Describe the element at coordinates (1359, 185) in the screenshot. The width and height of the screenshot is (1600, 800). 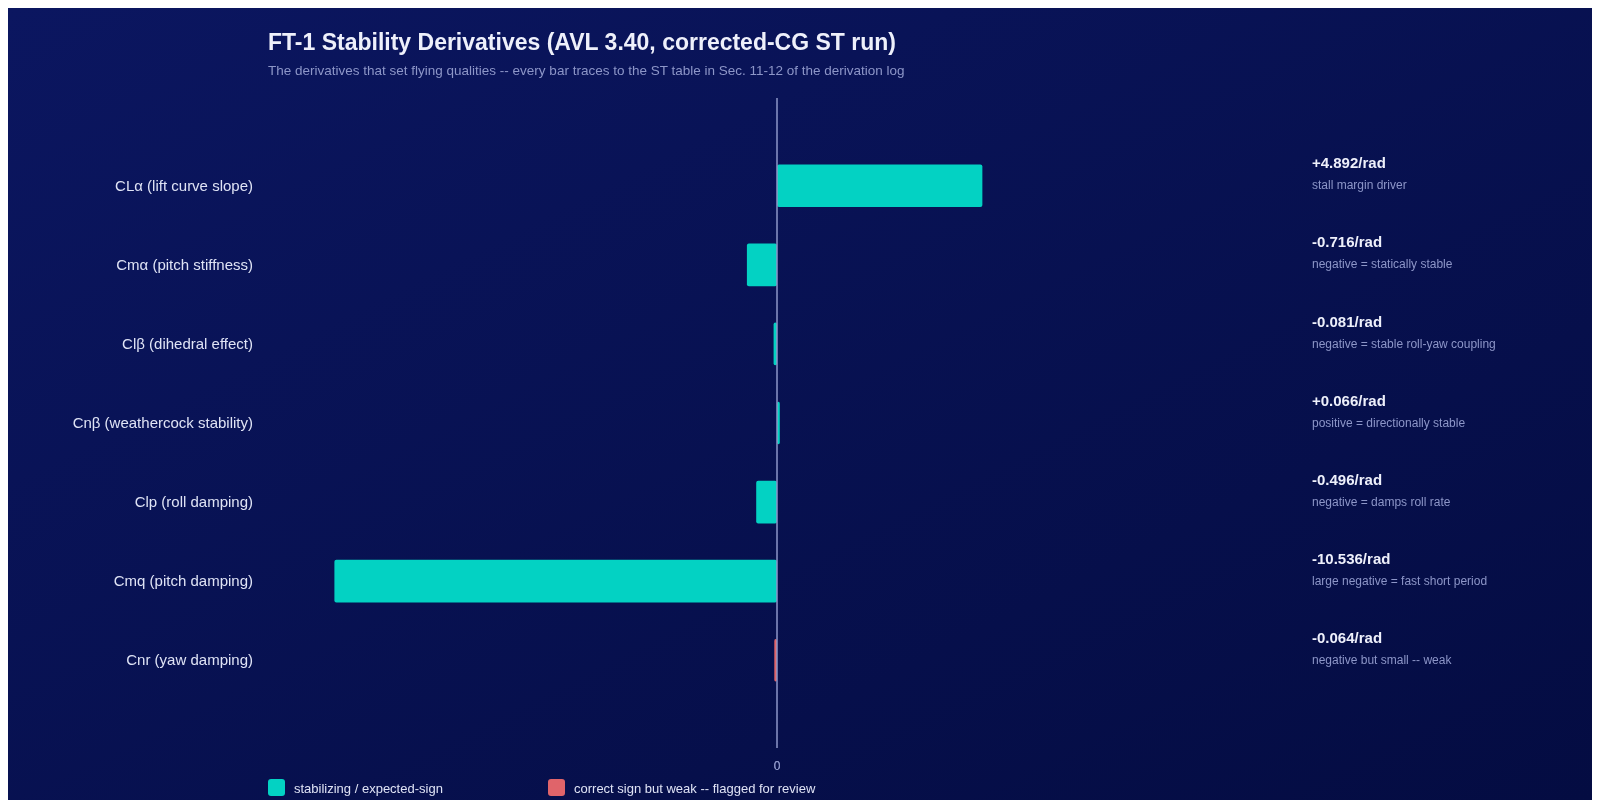
I see `text: stall margin driver` at that location.